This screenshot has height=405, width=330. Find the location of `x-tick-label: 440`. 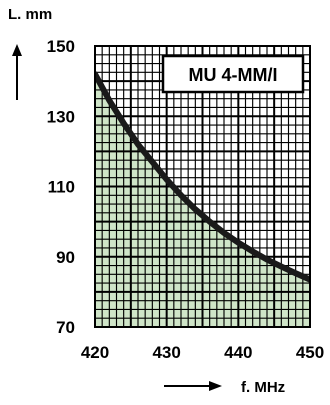

x-tick-label: 440 is located at coordinates (238, 352).